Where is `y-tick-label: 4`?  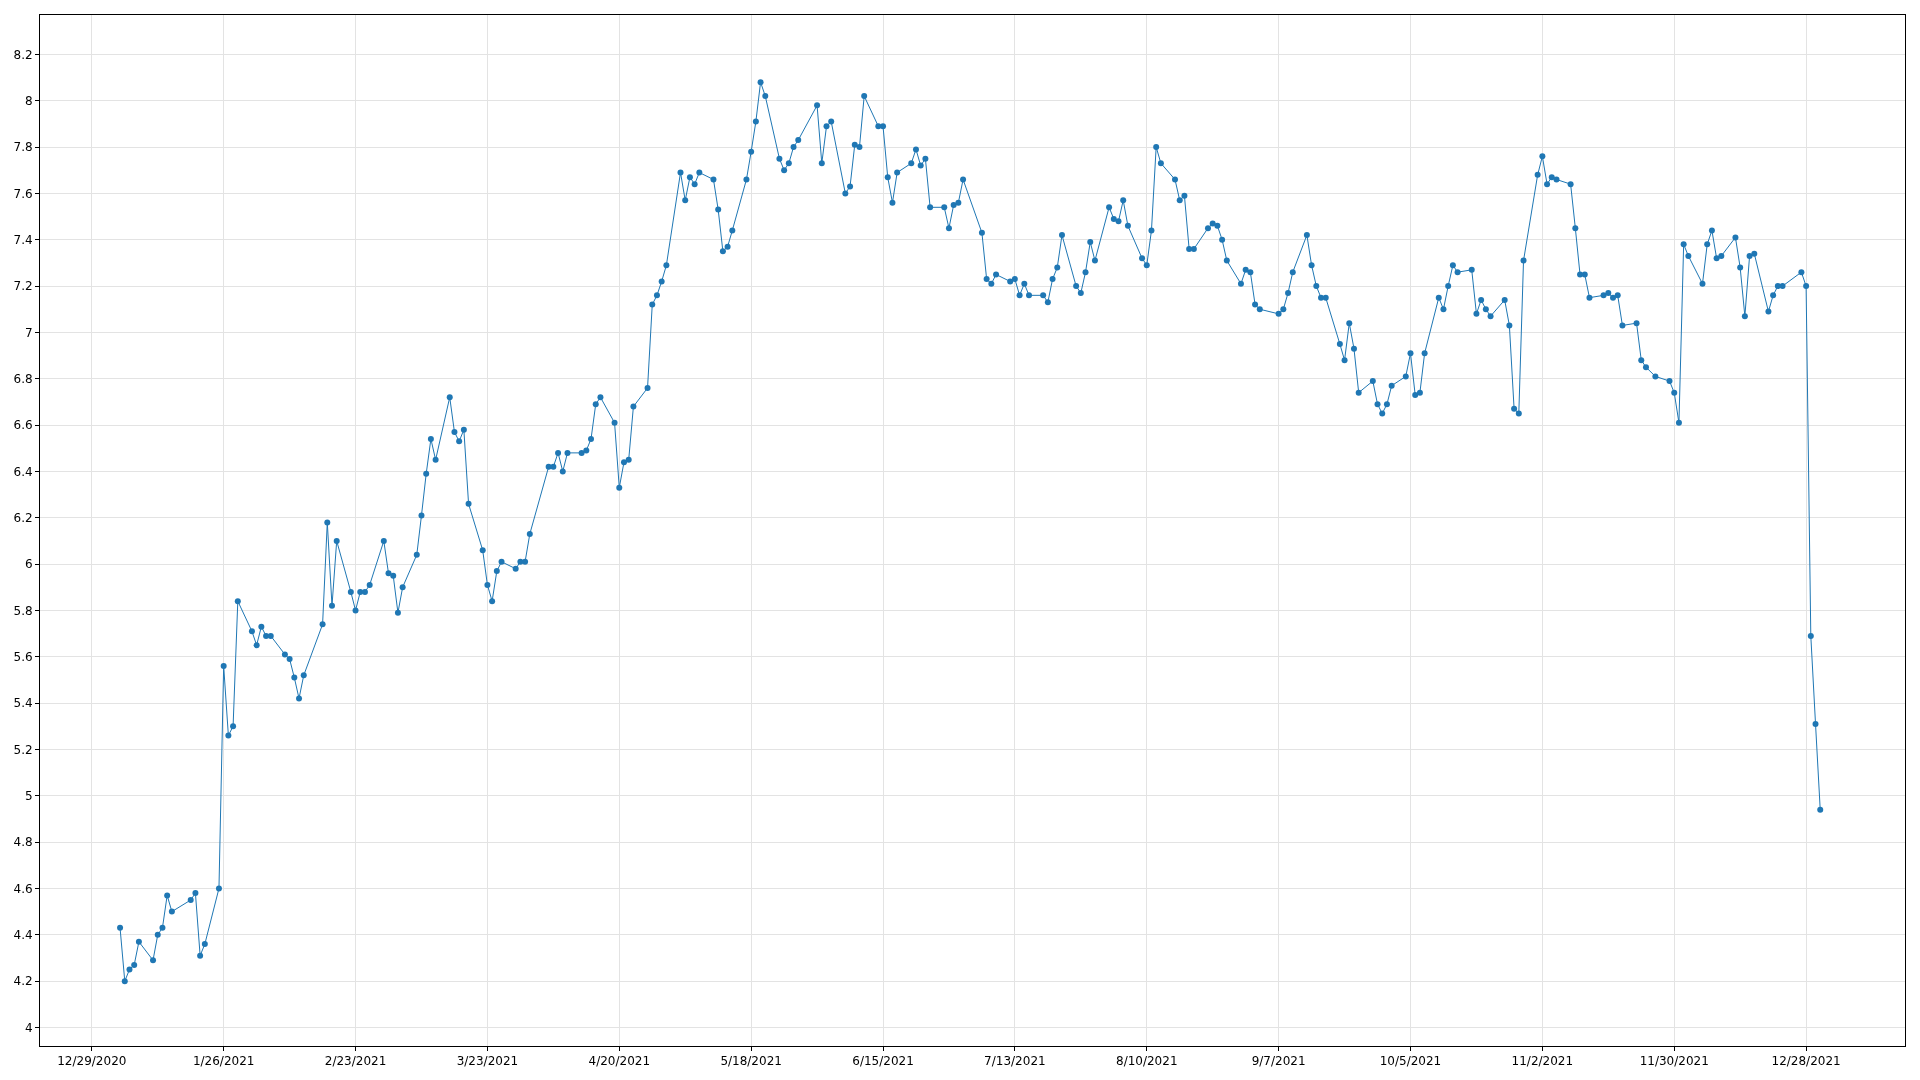
y-tick-label: 4 is located at coordinates (28, 1027).